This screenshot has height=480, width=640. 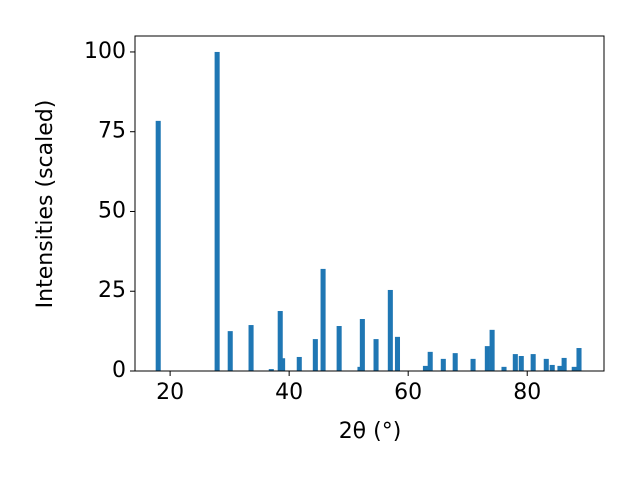 I want to click on x-tick-label: 60, so click(x=408, y=392).